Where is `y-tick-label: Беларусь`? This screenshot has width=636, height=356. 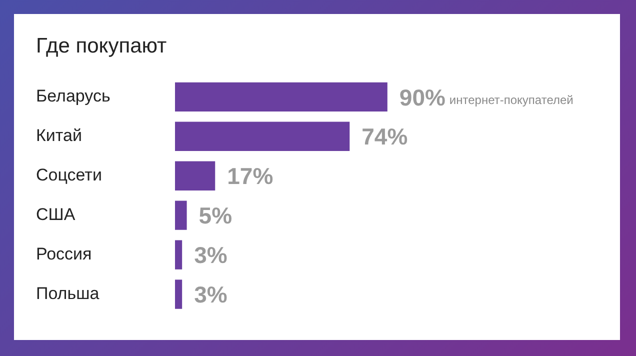 y-tick-label: Беларусь is located at coordinates (73, 96).